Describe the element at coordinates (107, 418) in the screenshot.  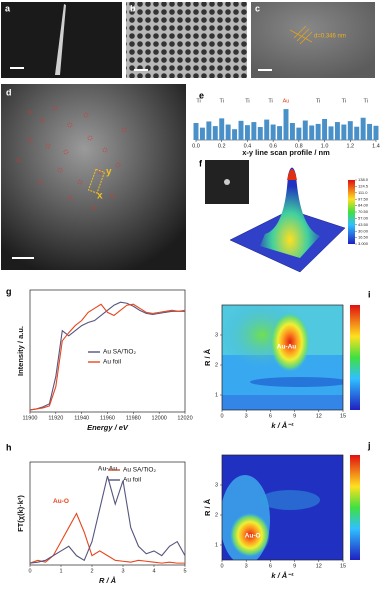
I see `x-tick-label: 11960` at that location.